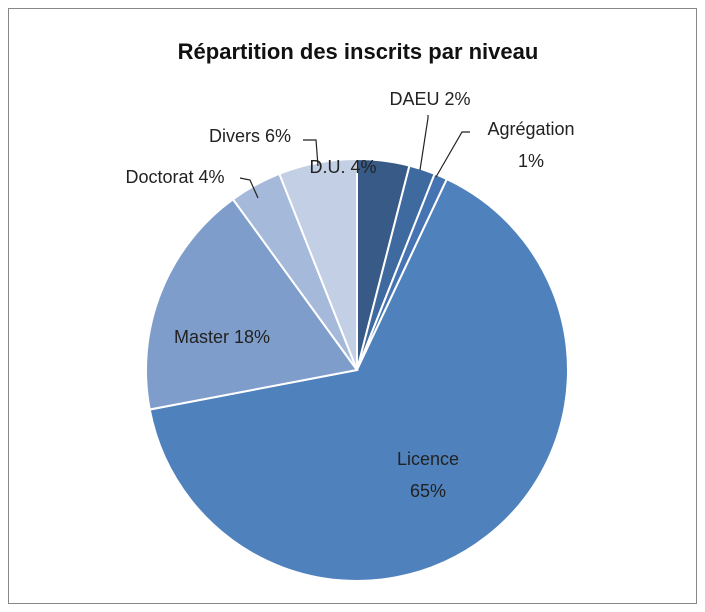 The width and height of the screenshot is (705, 612). What do you see at coordinates (201, 337) in the screenshot?
I see `label-category: Master` at bounding box center [201, 337].